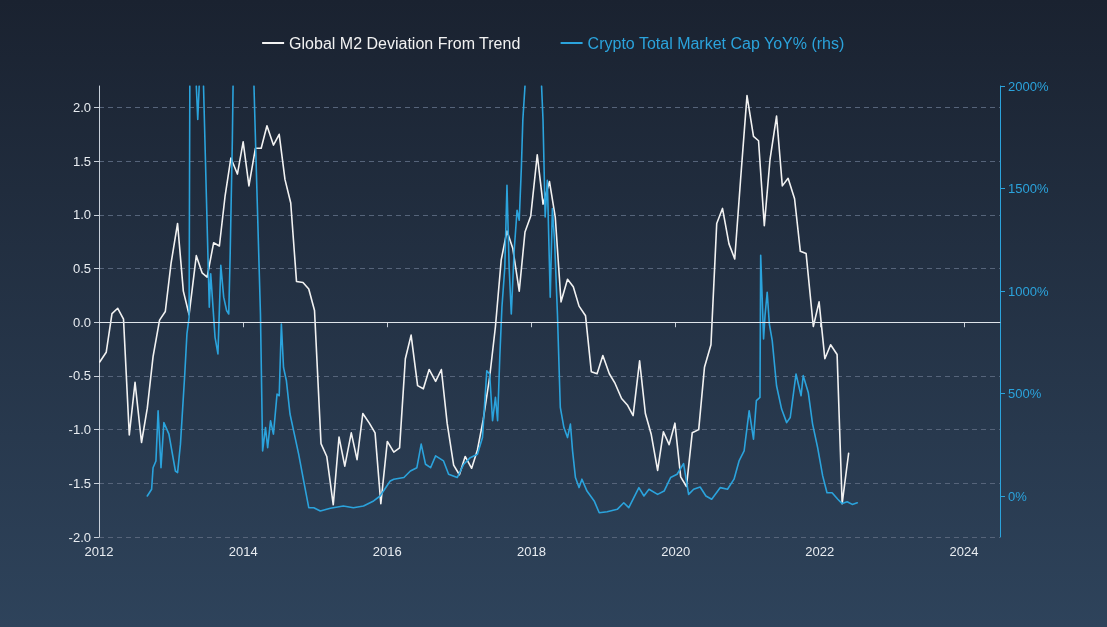 The width and height of the screenshot is (1107, 627). I want to click on y-tick-label: 0.5, so click(81, 269).